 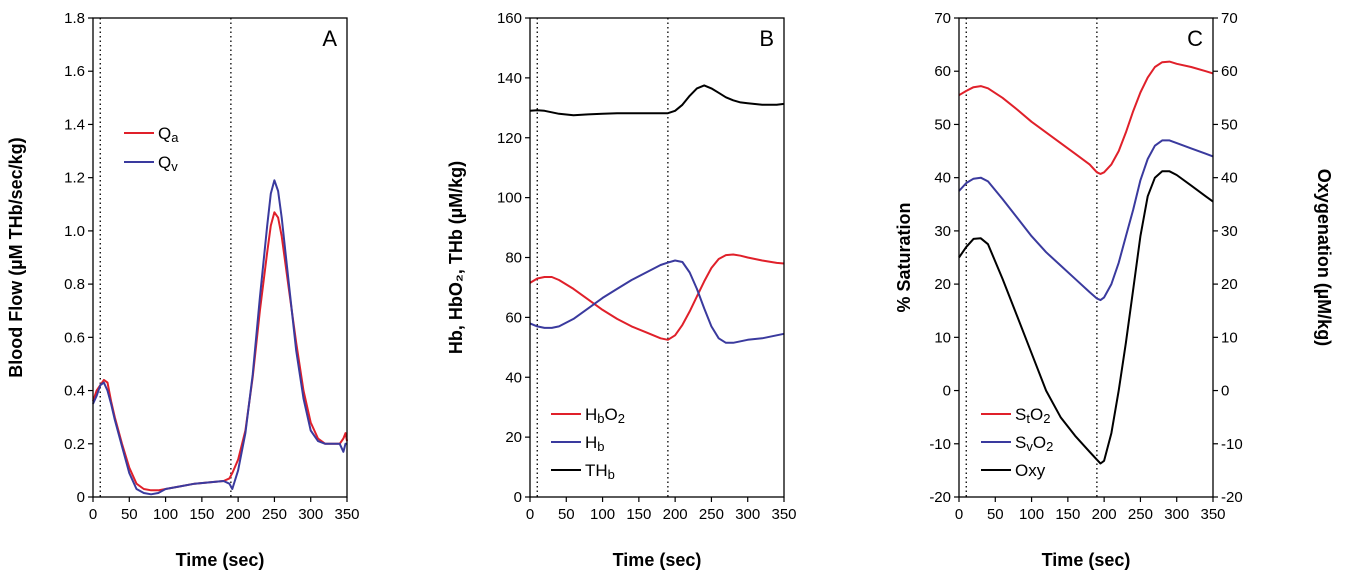 What do you see at coordinates (1195, 38) in the screenshot?
I see `panel-letter: C` at bounding box center [1195, 38].